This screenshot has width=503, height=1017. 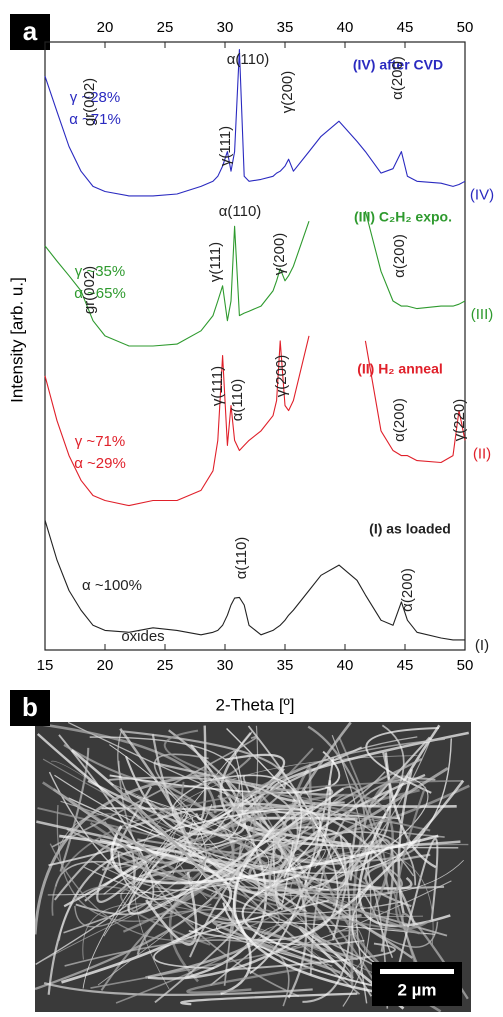 What do you see at coordinates (405, 27) in the screenshot?
I see `x-top-tick-label: 45` at bounding box center [405, 27].